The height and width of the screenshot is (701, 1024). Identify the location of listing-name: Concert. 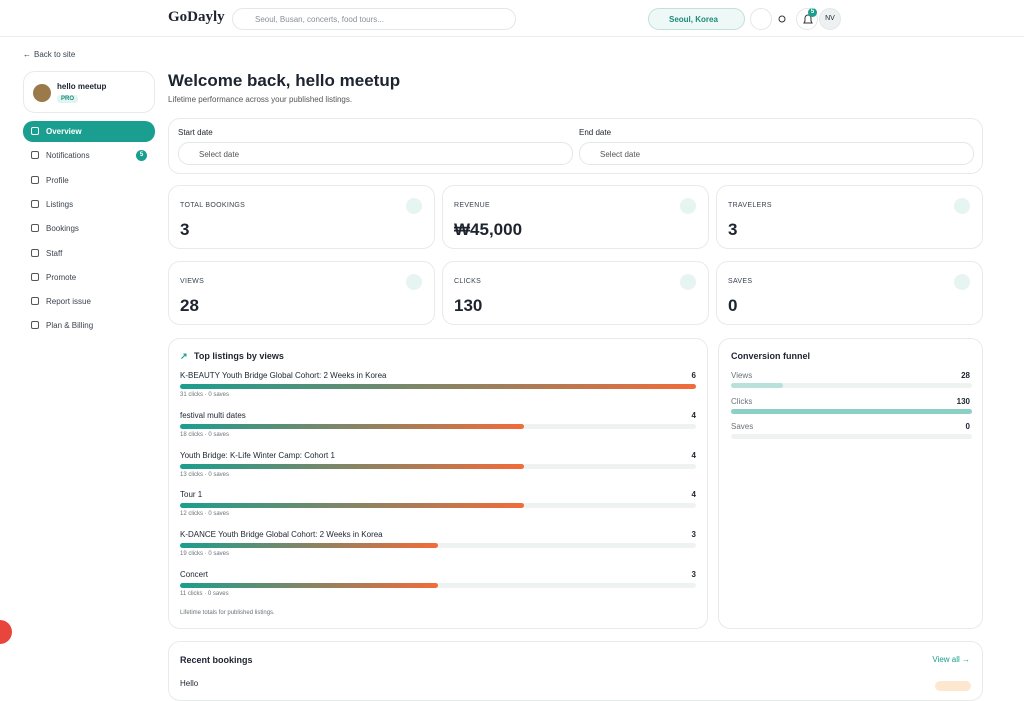
(194, 574).